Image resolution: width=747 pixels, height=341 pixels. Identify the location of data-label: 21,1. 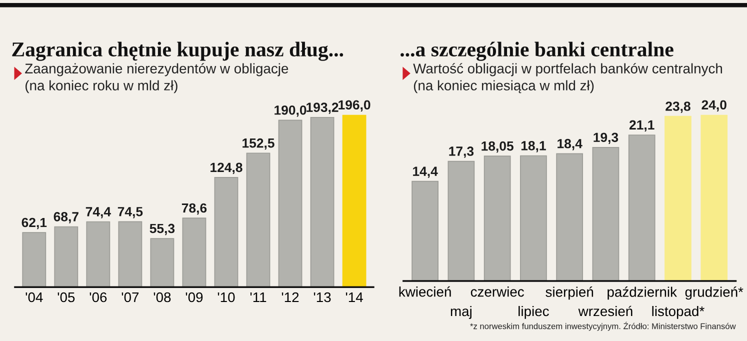
(641, 126).